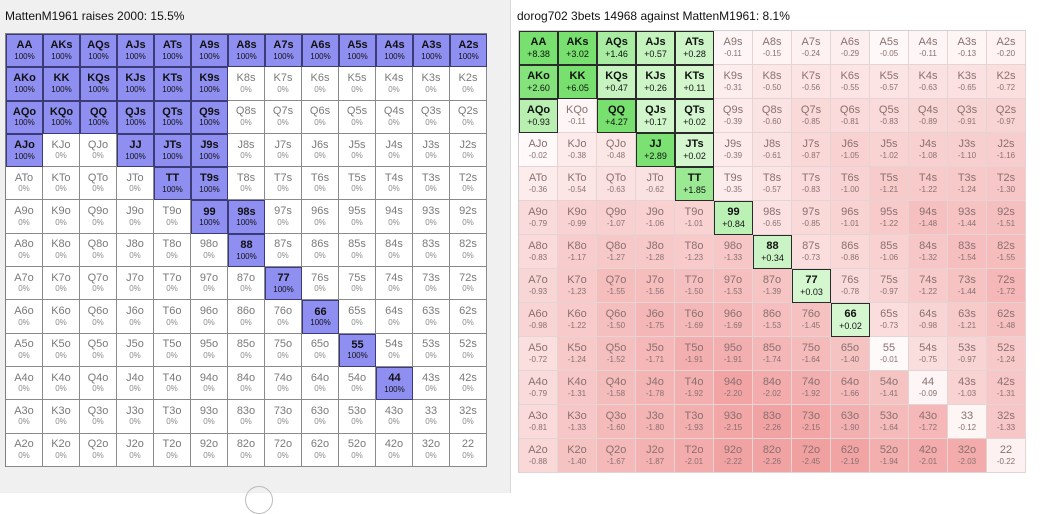  What do you see at coordinates (655, 48) in the screenshot?
I see `hand-cell: AJs +0.57` at bounding box center [655, 48].